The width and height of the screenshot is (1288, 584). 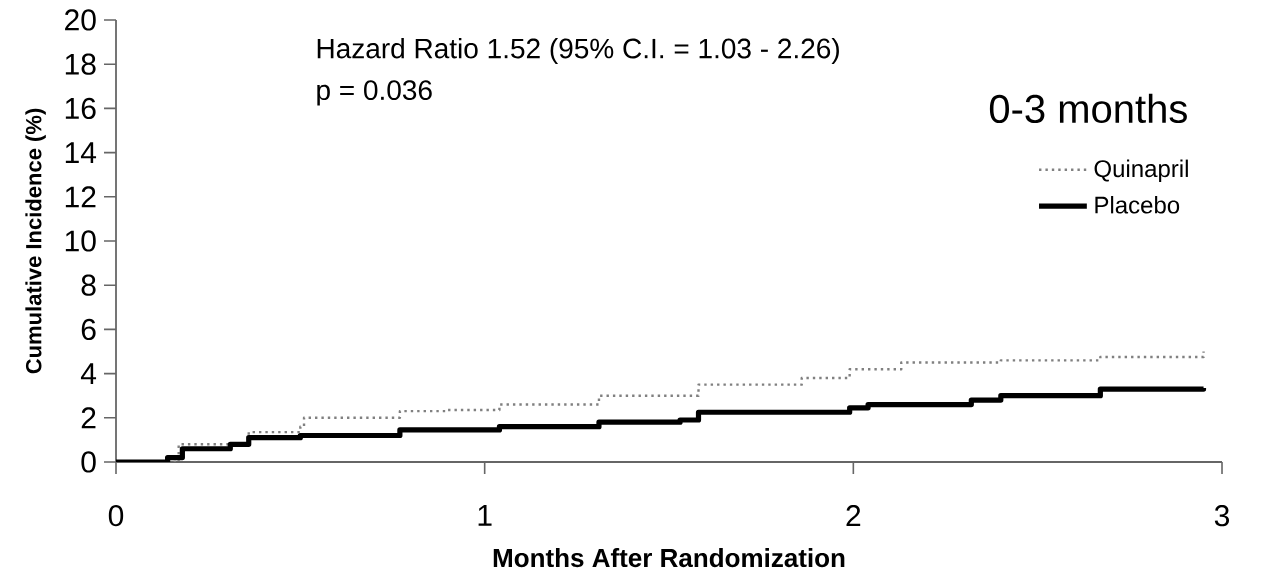 What do you see at coordinates (485, 515) in the screenshot?
I see `x-tick-label: 1` at bounding box center [485, 515].